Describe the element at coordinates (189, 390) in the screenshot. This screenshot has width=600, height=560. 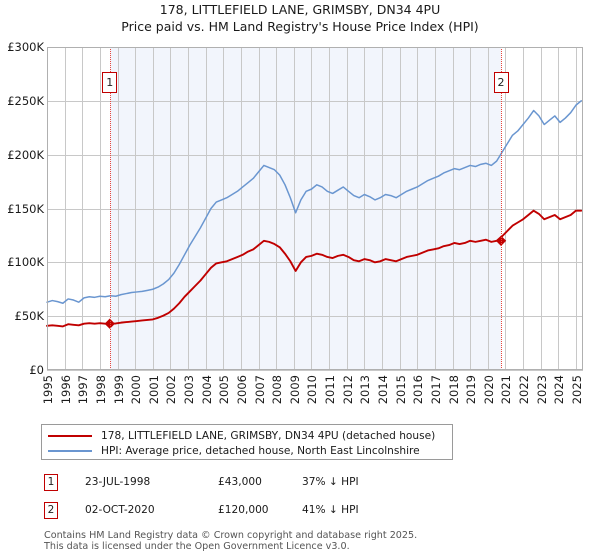
I see `x-tick-label: 2003` at that location.